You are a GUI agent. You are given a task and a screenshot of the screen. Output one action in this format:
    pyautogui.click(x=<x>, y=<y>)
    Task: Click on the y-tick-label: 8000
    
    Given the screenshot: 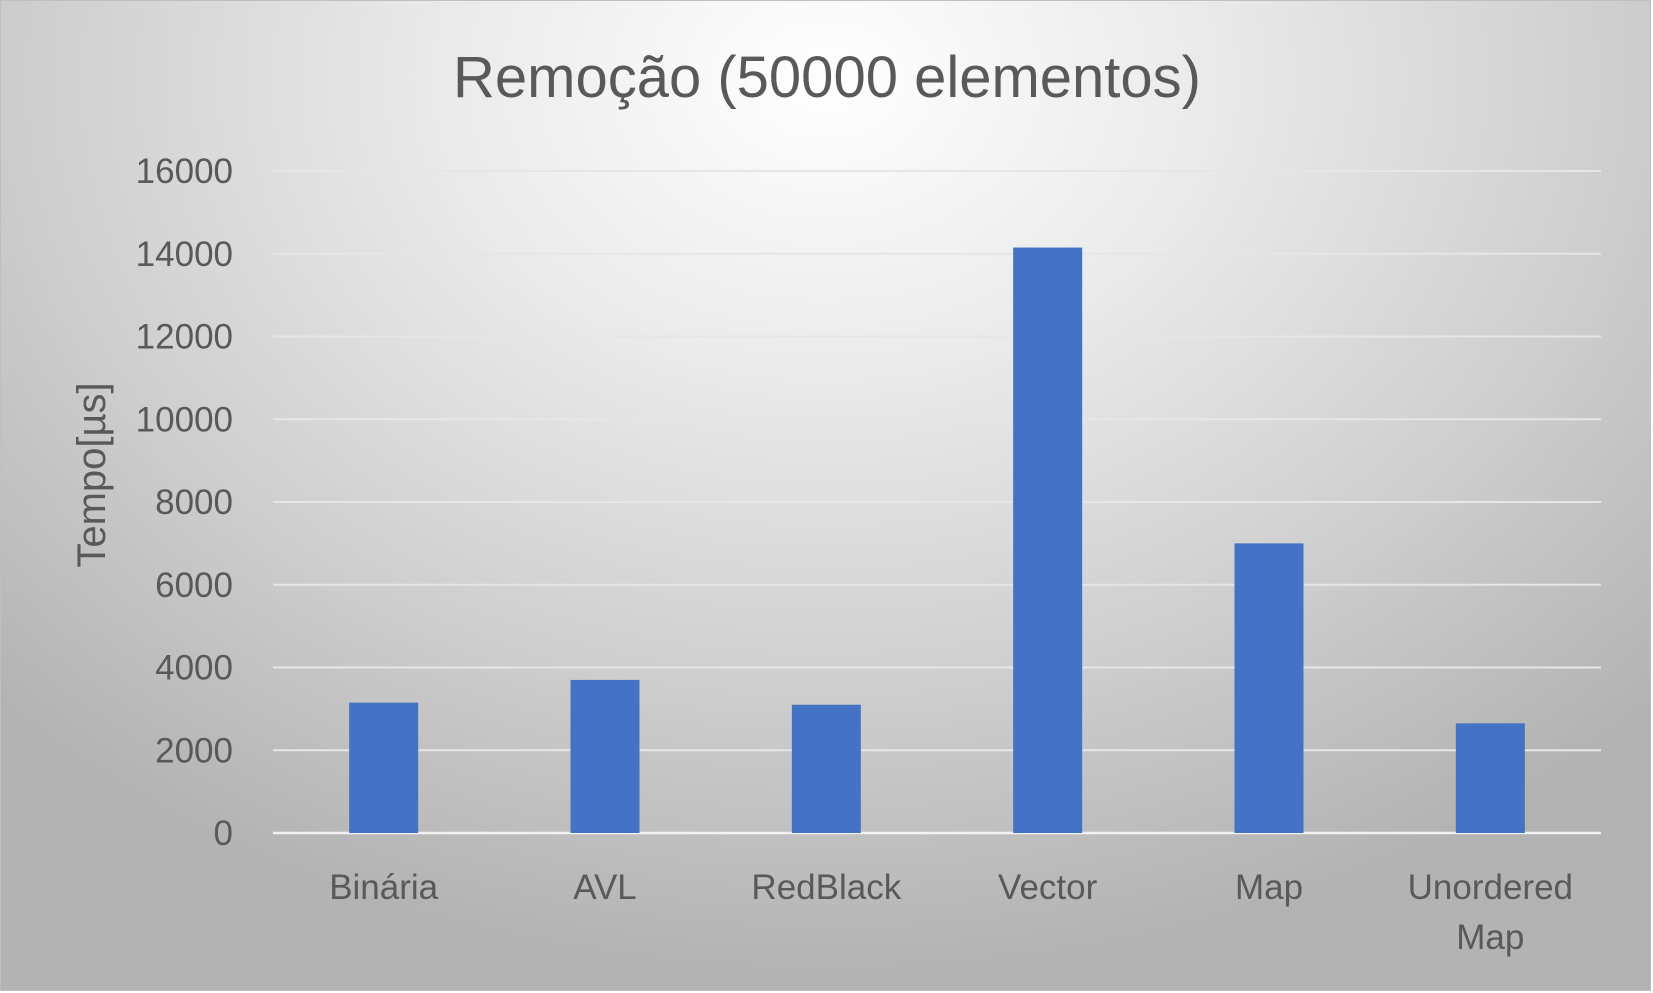 What is the action you would take?
    pyautogui.click(x=194, y=502)
    